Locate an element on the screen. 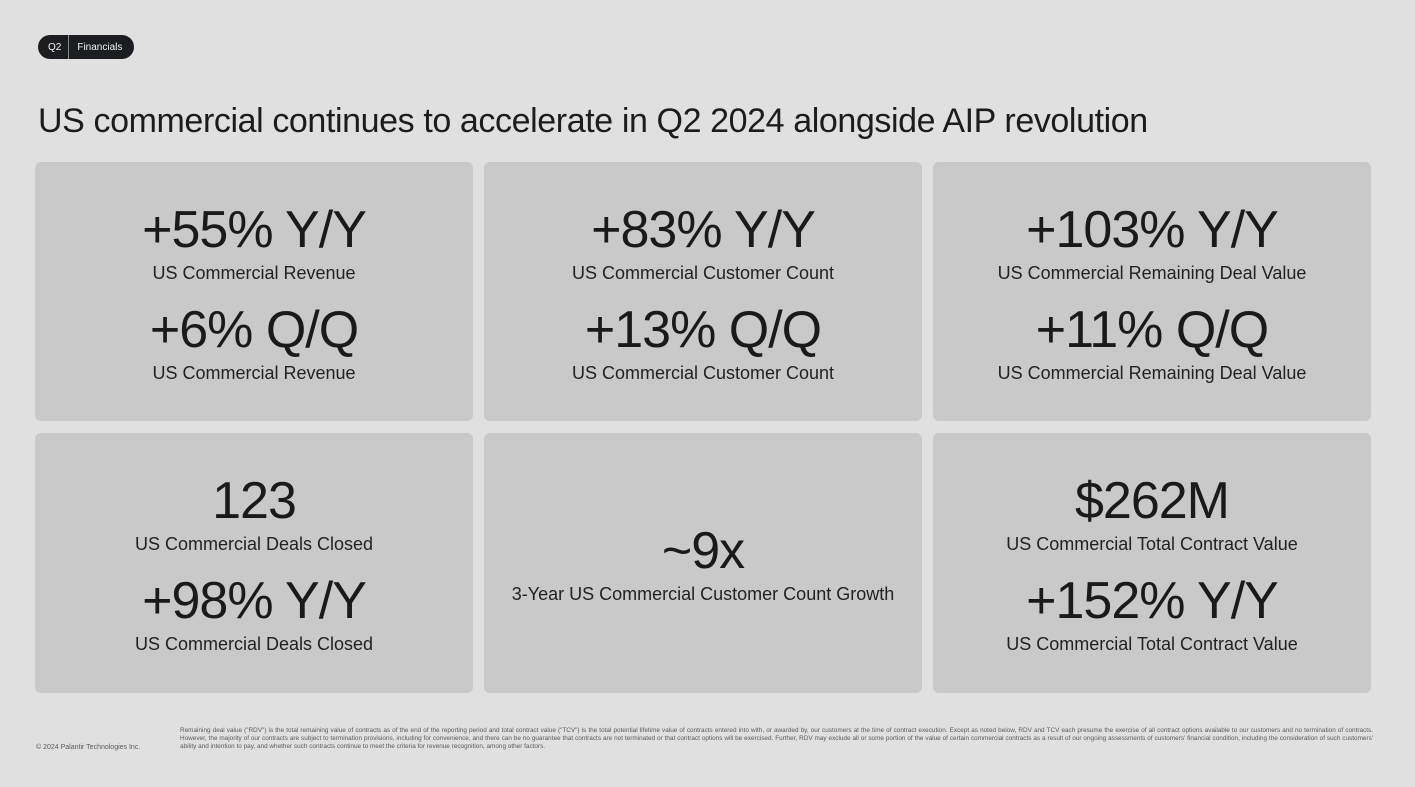  metric-value: $262M is located at coordinates (1152, 501).